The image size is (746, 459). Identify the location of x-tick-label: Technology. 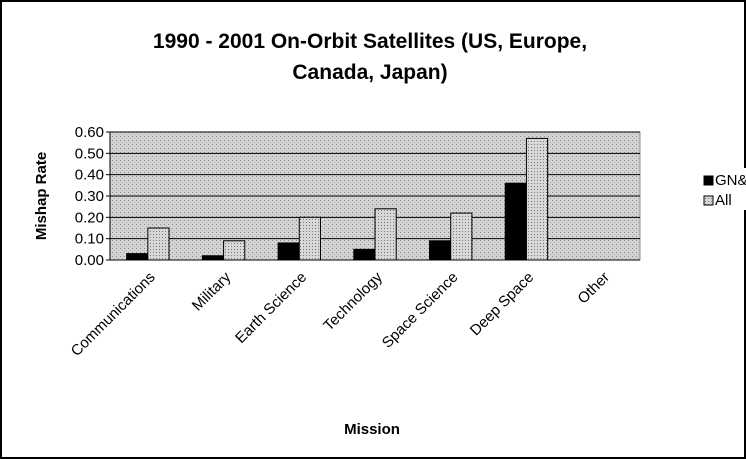
(353, 301).